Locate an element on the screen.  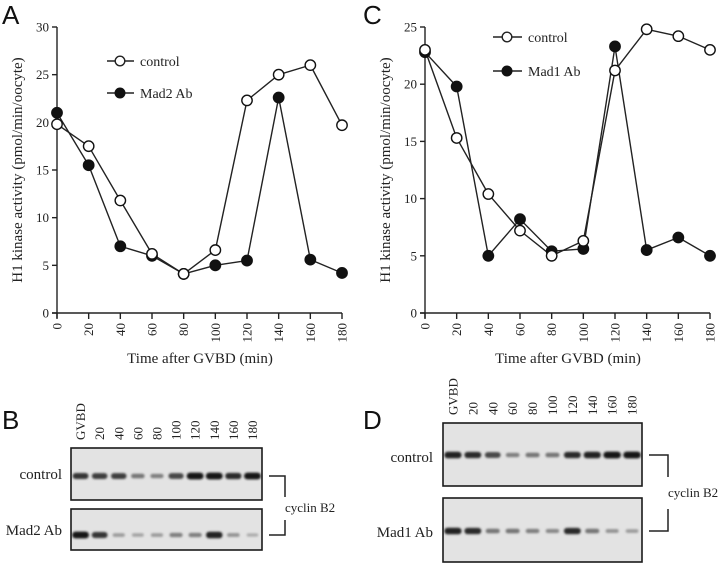
blot-b-bracket: cyclin B2 is located at coordinates (302, 505).